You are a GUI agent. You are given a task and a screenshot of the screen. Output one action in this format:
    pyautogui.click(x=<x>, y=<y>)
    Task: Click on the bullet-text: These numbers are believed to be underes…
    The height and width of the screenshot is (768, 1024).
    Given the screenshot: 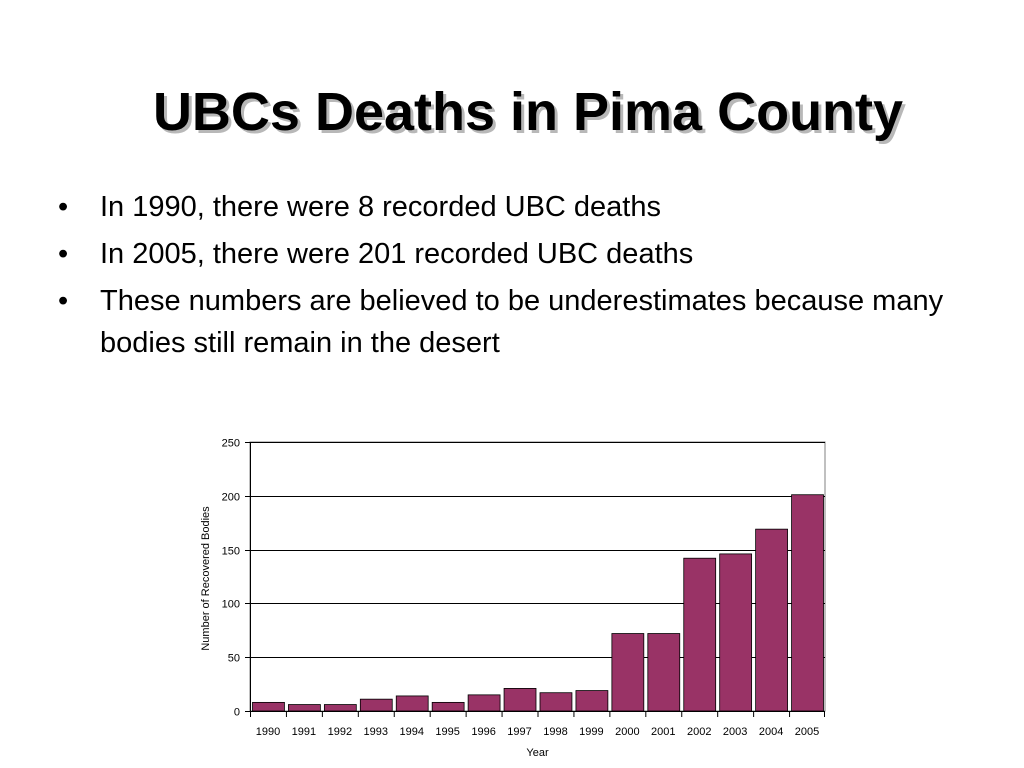 What is the action you would take?
    pyautogui.click(x=522, y=322)
    